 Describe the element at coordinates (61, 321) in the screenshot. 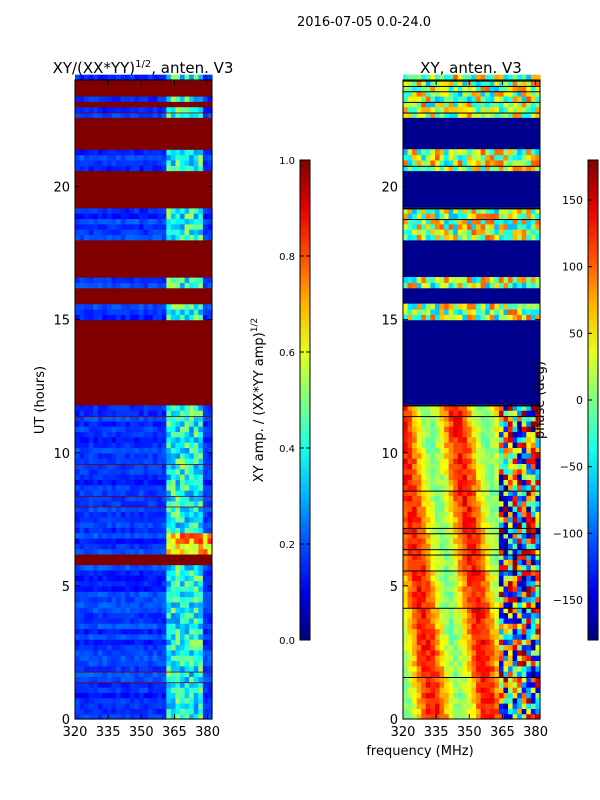

I see `y-tick-label: 15` at that location.